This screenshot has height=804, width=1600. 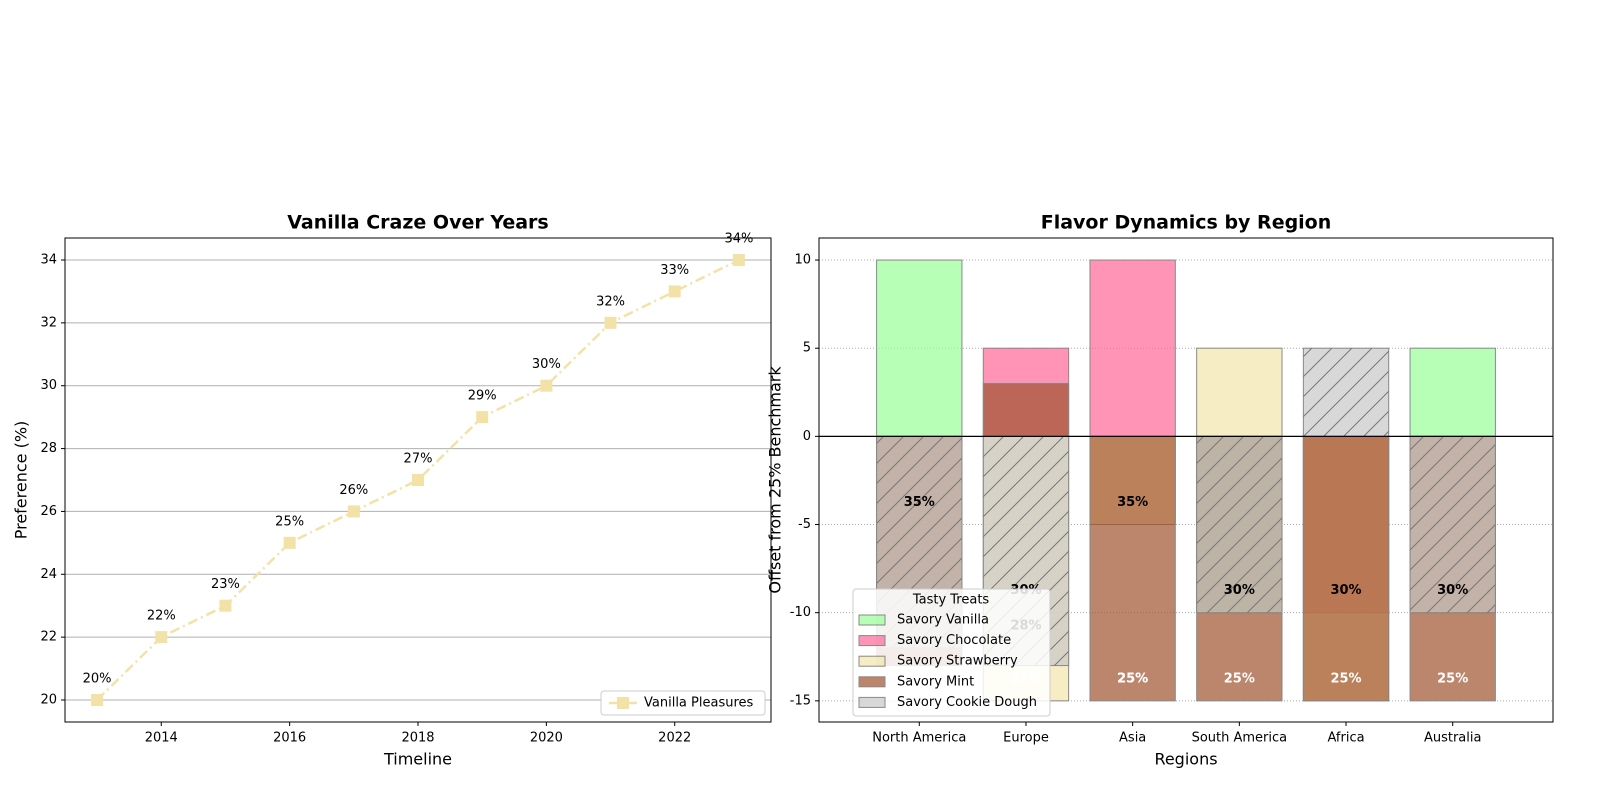 I want to click on x-tick-label: 2014, so click(x=161, y=738).